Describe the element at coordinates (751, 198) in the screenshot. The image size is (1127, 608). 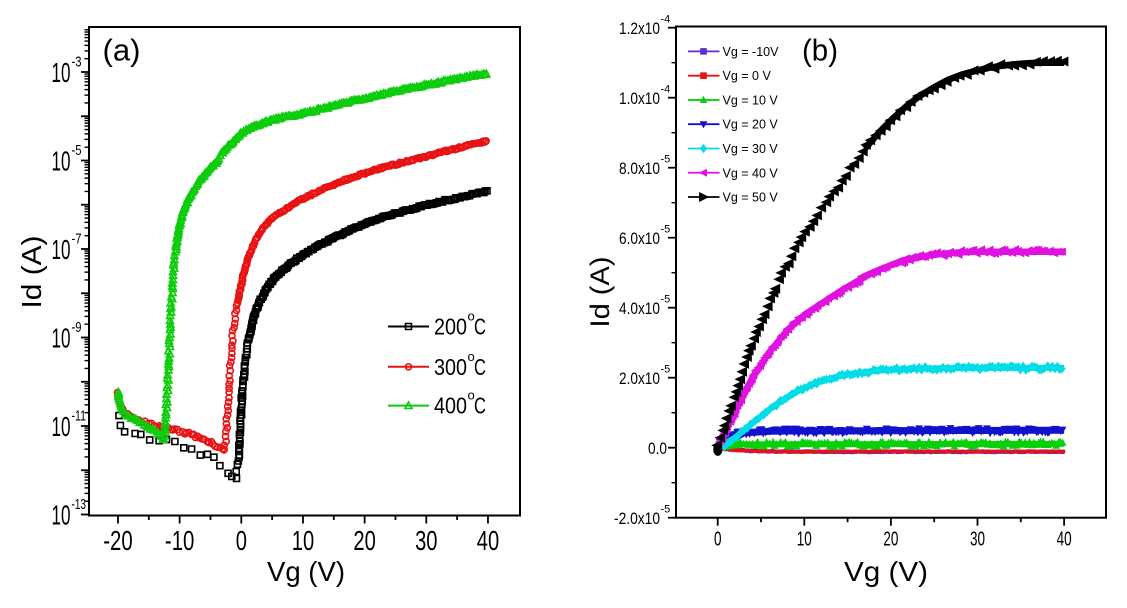
I see `svg-text: Vg = 50 V` at that location.